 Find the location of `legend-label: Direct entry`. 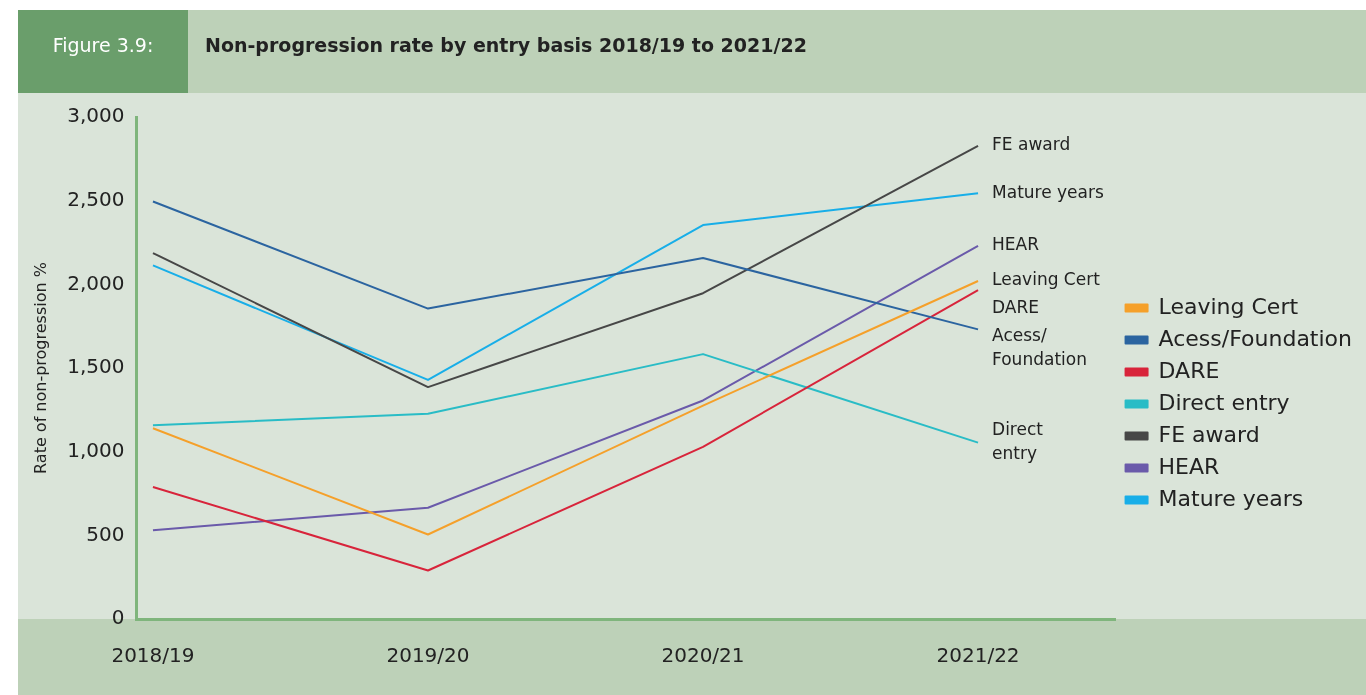

legend-label: Direct entry is located at coordinates (1224, 402).